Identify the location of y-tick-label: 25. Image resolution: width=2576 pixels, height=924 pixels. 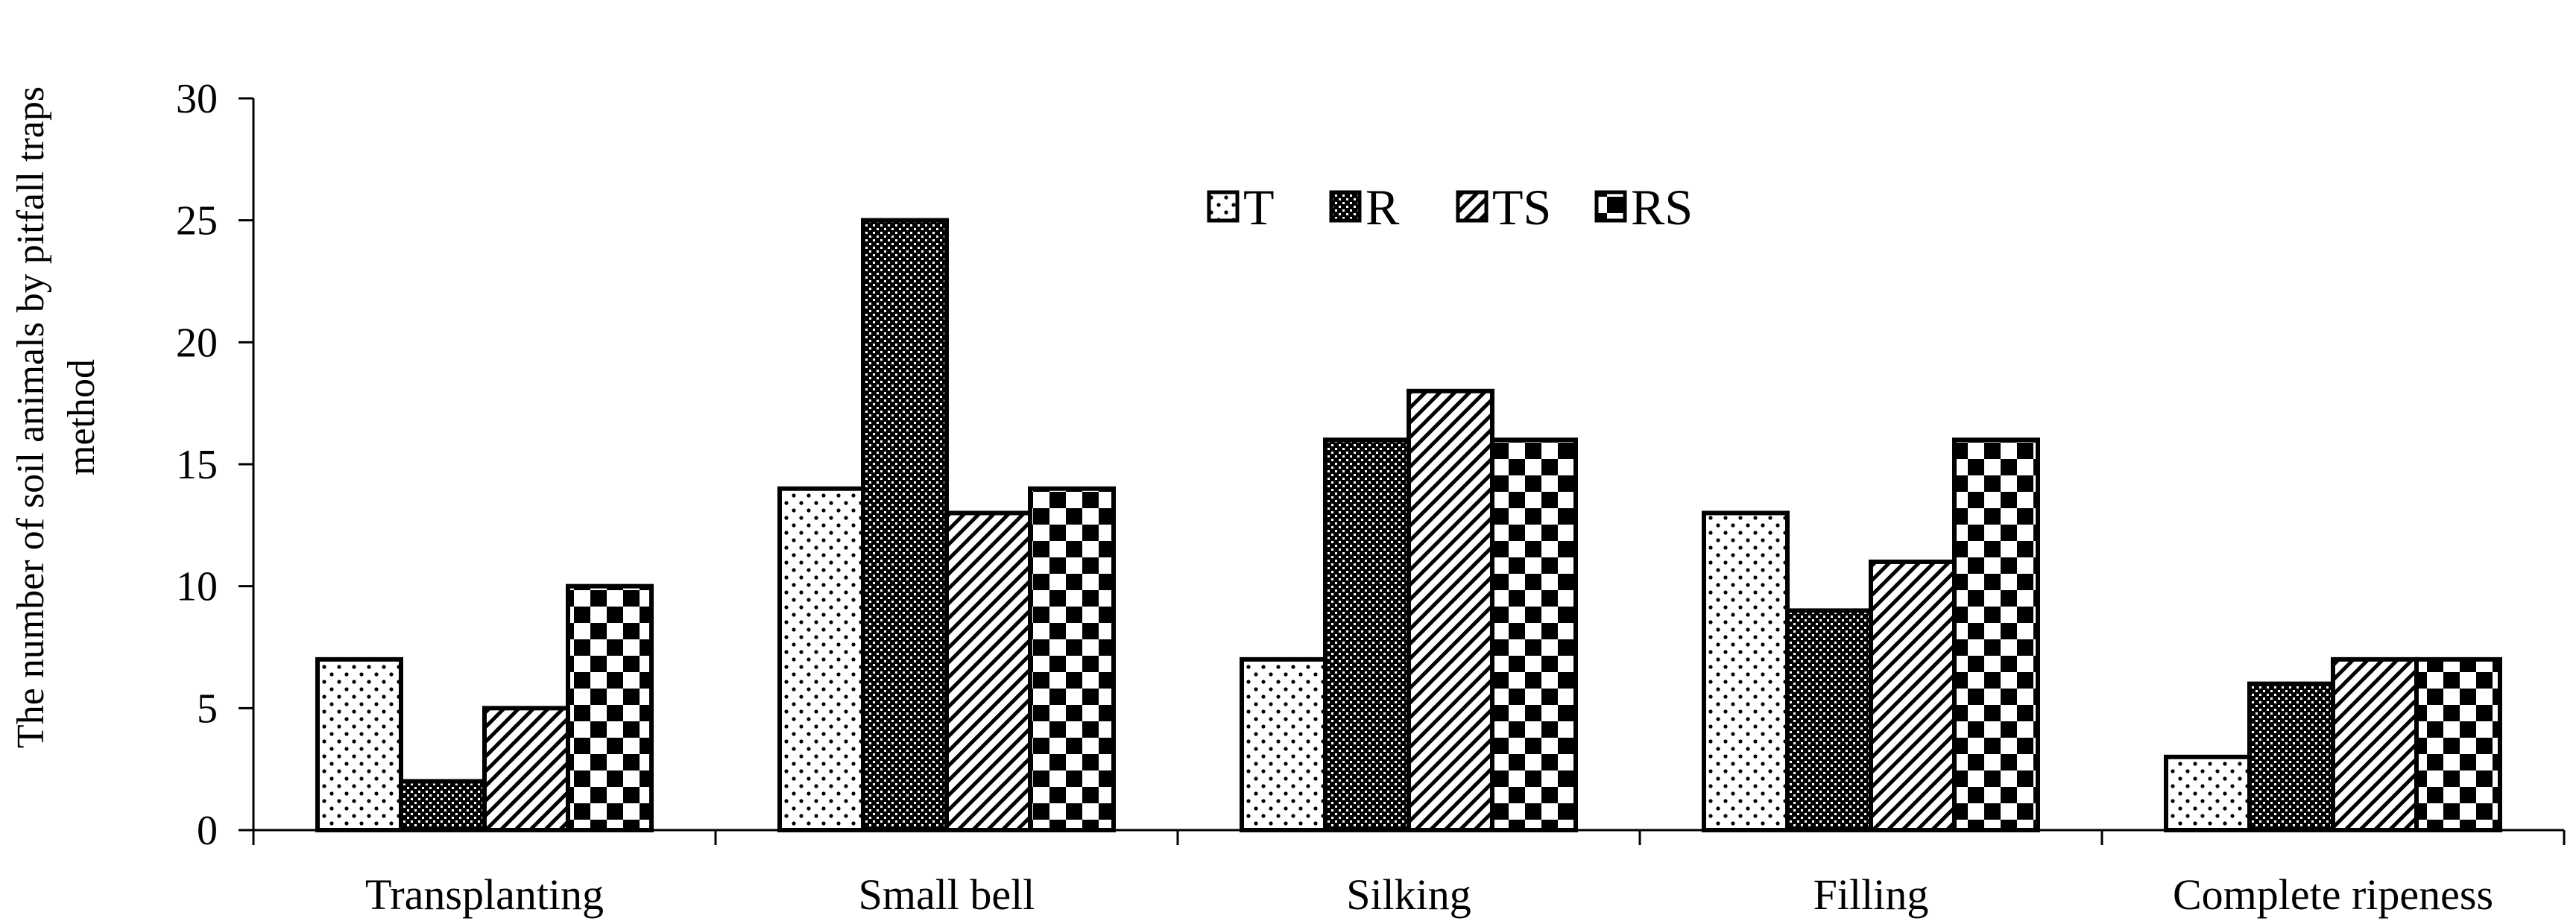
(197, 221).